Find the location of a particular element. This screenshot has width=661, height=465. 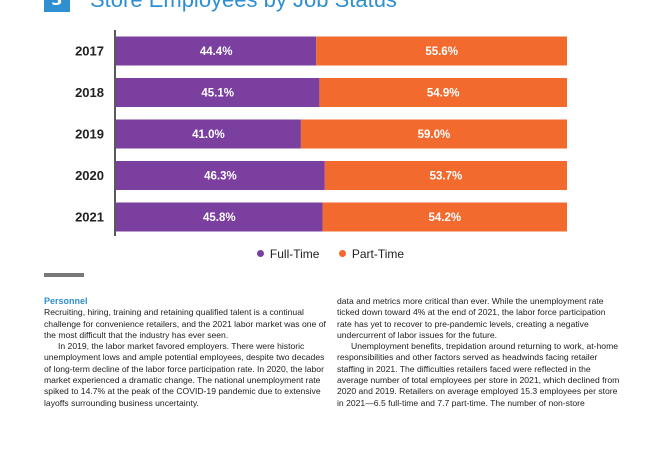

chart-legend: Full-Time Part-Time is located at coordinates (330, 253).